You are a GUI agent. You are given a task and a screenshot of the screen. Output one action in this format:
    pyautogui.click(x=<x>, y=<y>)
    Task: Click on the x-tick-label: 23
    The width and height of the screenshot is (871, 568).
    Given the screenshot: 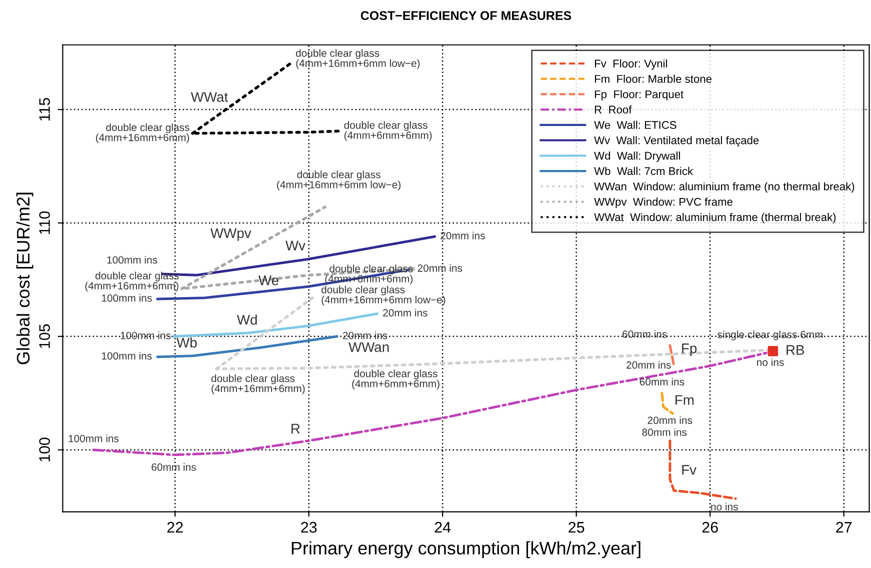 What is the action you would take?
    pyautogui.click(x=309, y=527)
    